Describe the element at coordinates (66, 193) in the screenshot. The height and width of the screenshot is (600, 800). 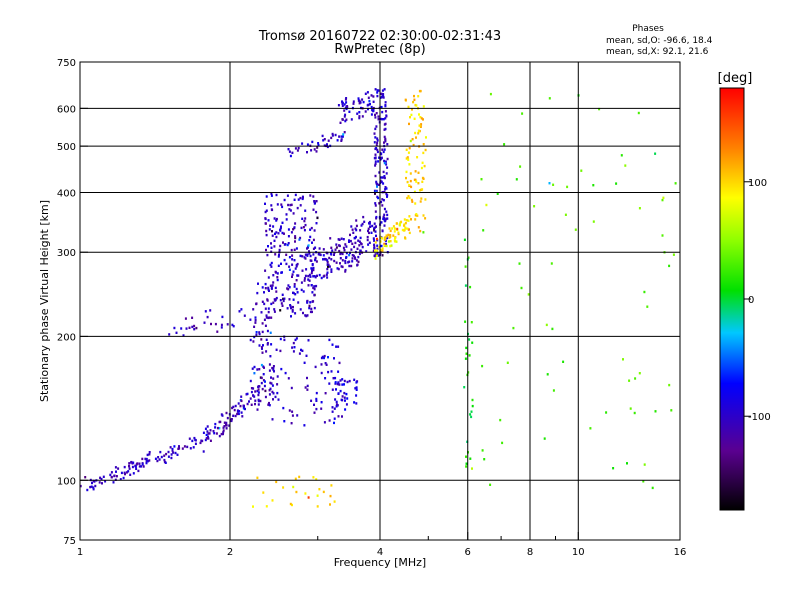
I see `y-tick-label: 400` at that location.